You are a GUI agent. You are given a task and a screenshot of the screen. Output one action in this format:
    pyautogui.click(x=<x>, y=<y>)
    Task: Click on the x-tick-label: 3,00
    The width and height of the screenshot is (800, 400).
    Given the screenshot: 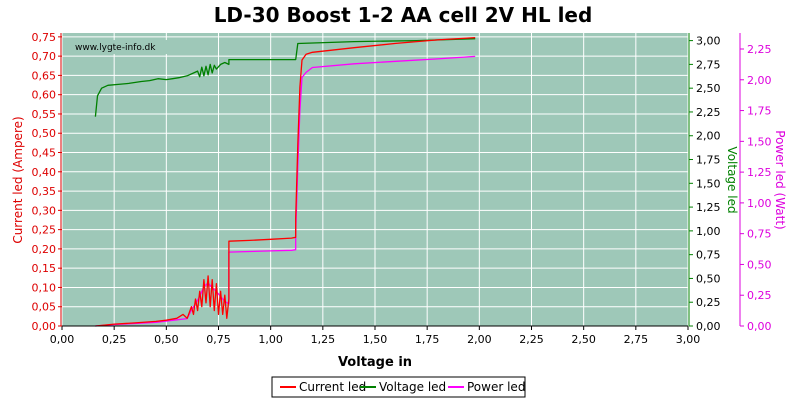 What is the action you would take?
    pyautogui.click(x=688, y=339)
    